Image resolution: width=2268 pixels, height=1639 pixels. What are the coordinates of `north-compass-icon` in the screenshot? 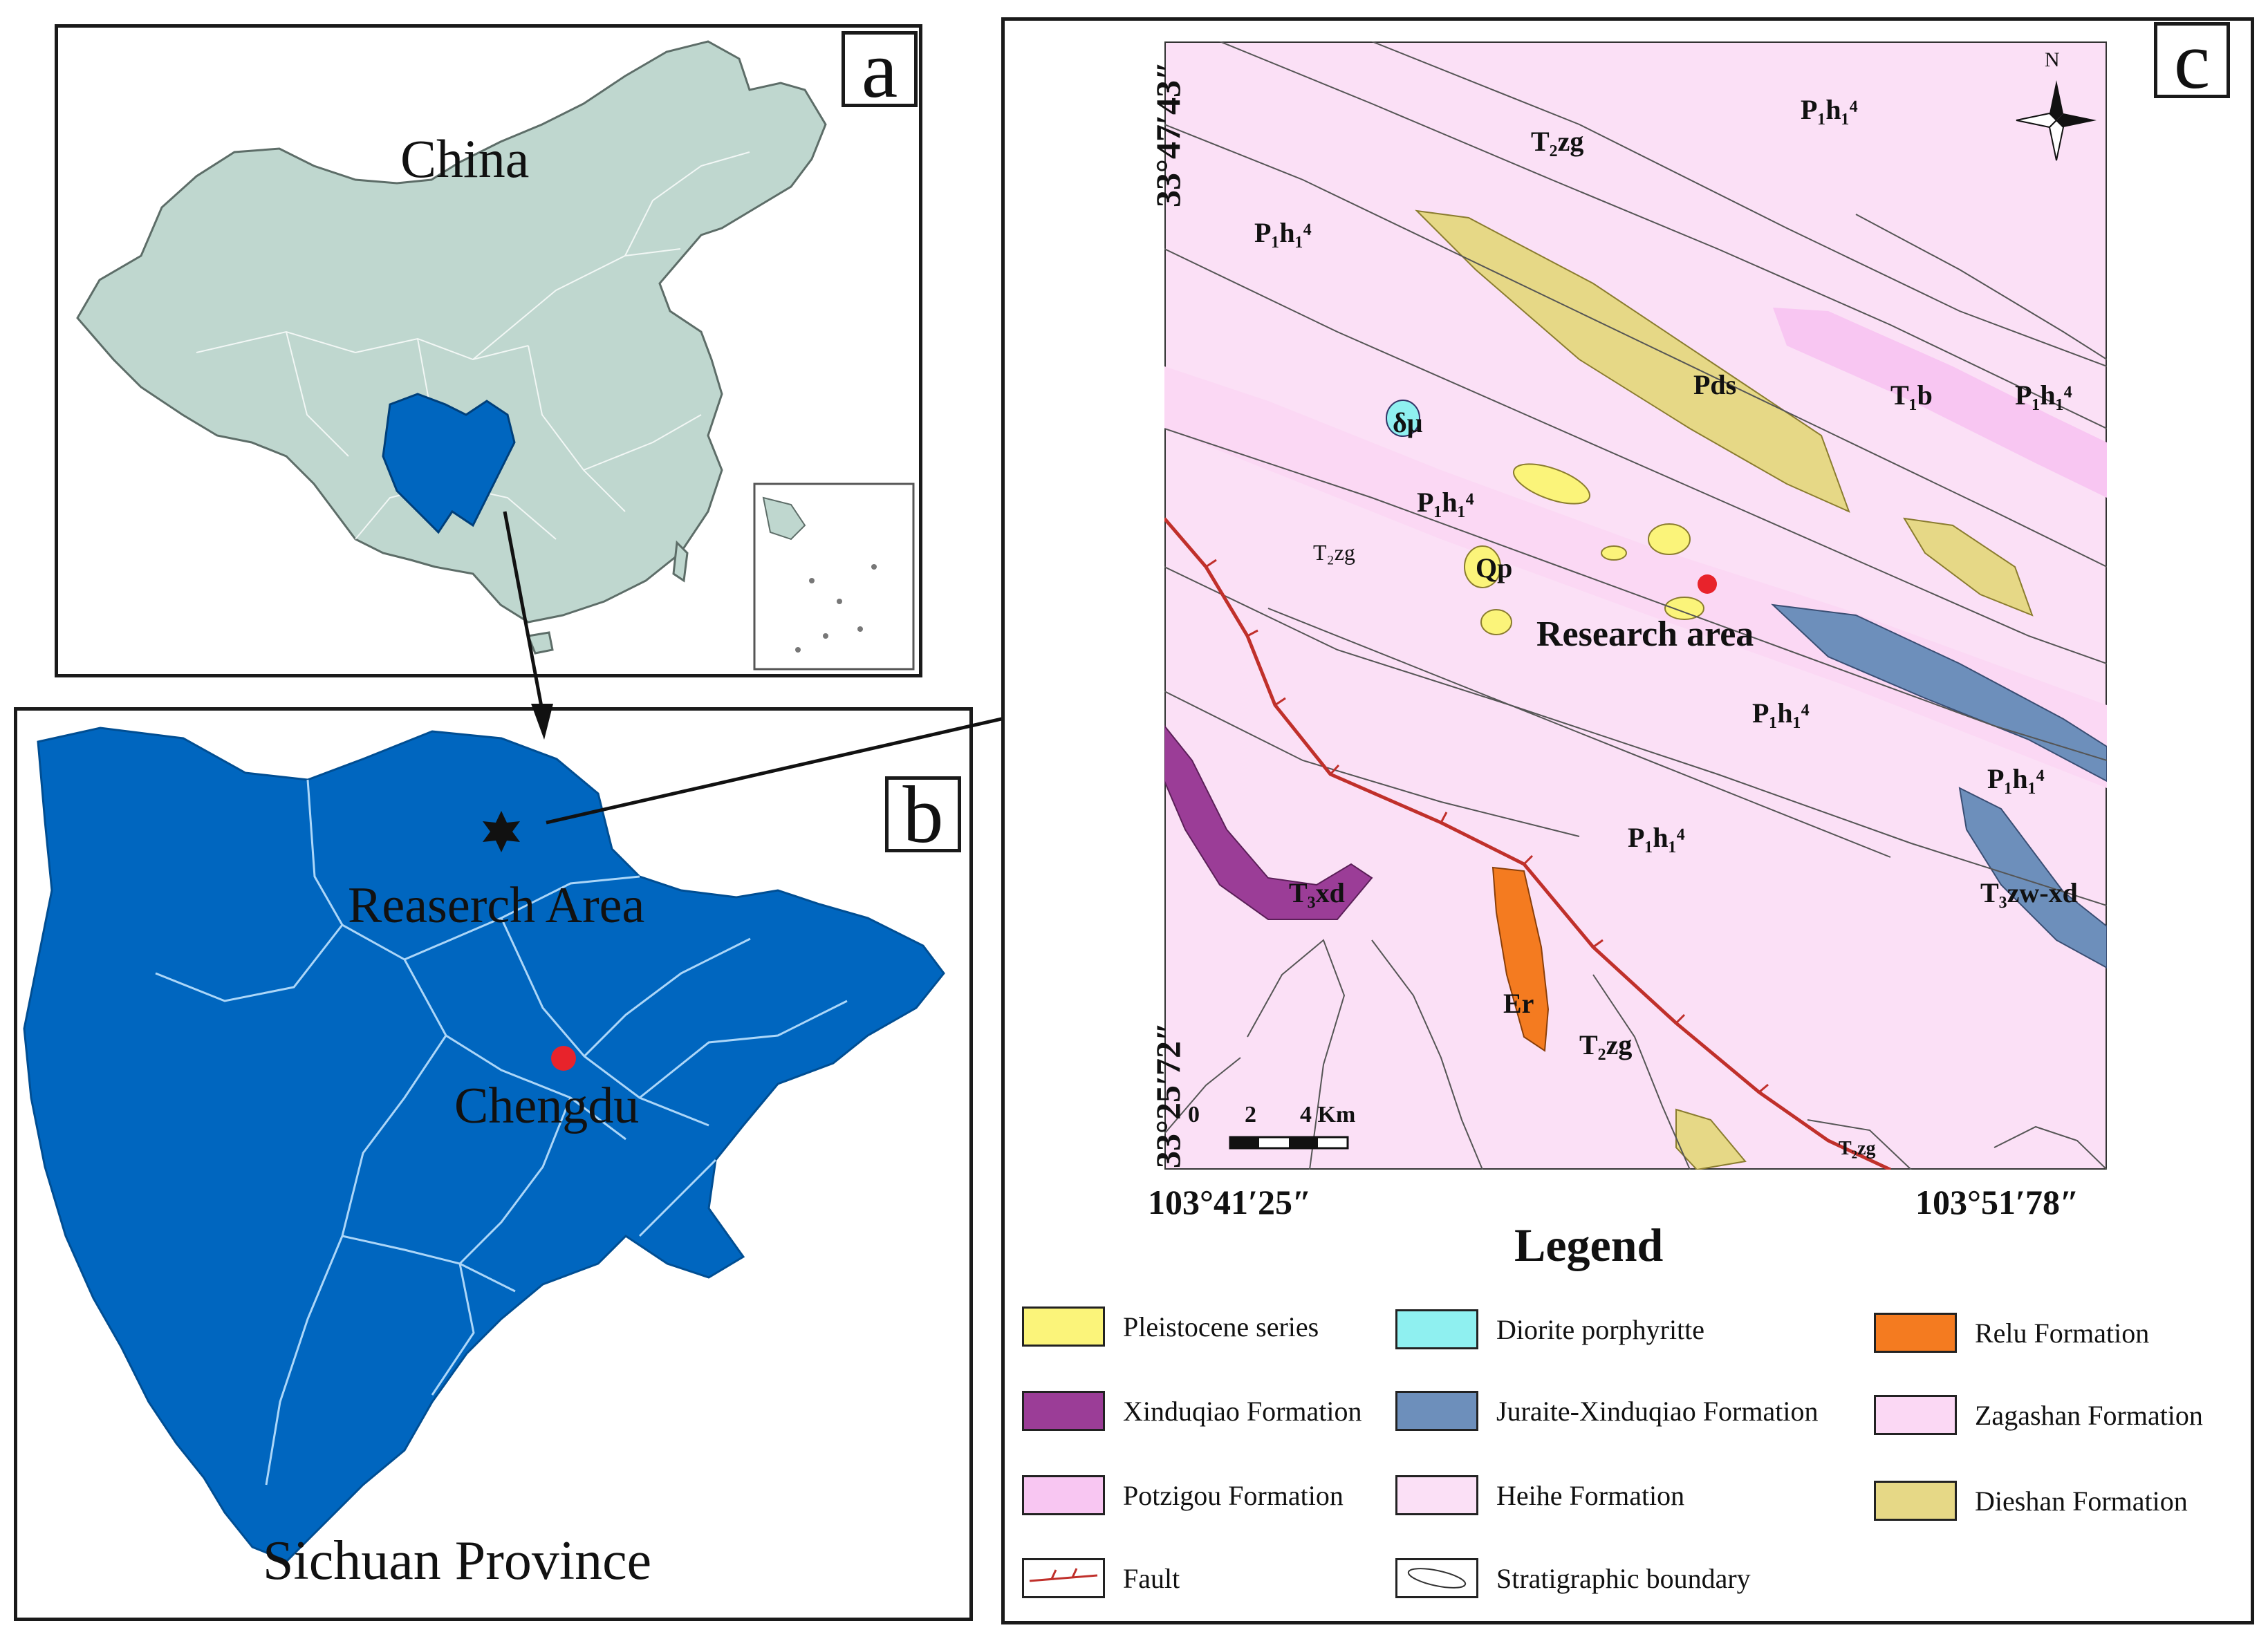 It's located at (2056, 120).